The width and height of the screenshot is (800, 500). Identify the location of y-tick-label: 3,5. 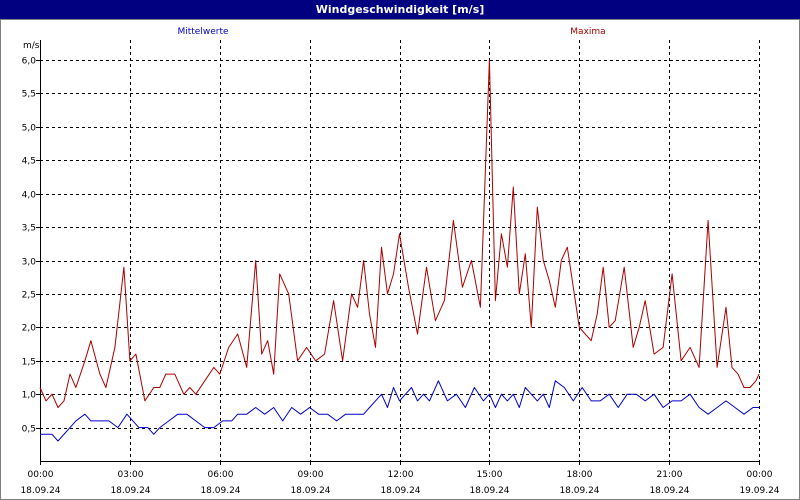
(29, 229).